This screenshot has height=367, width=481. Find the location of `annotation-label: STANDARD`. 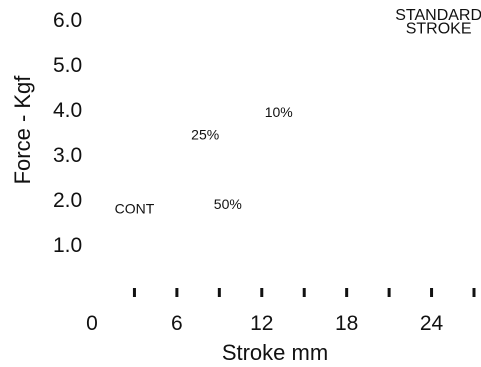

annotation-label: STANDARD is located at coordinates (438, 15).